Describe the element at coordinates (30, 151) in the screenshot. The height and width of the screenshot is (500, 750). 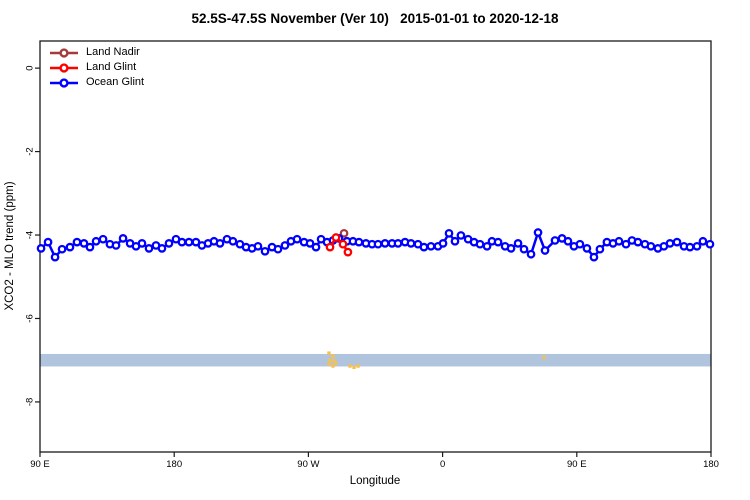
I see `y-tick-label: -2` at that location.